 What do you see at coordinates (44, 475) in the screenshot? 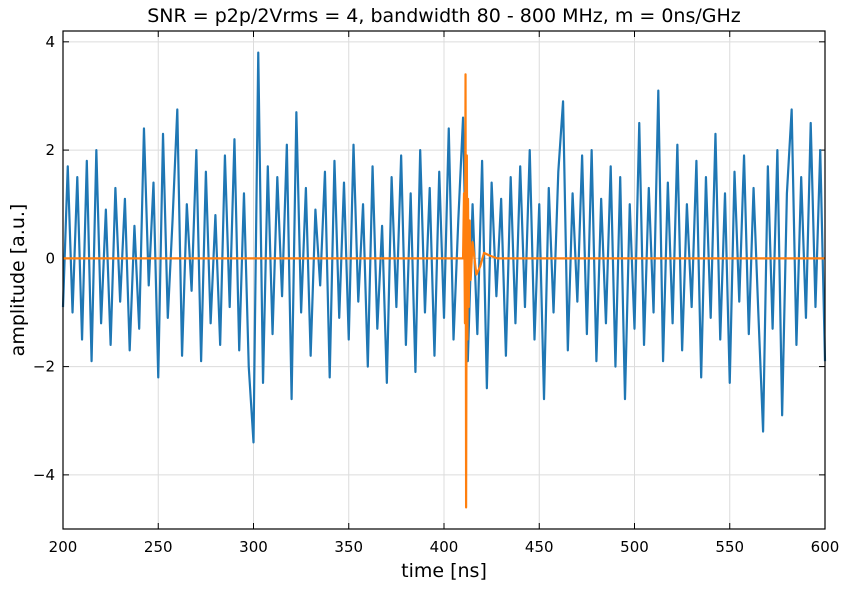
I see `y-tick-label: −4` at bounding box center [44, 475].